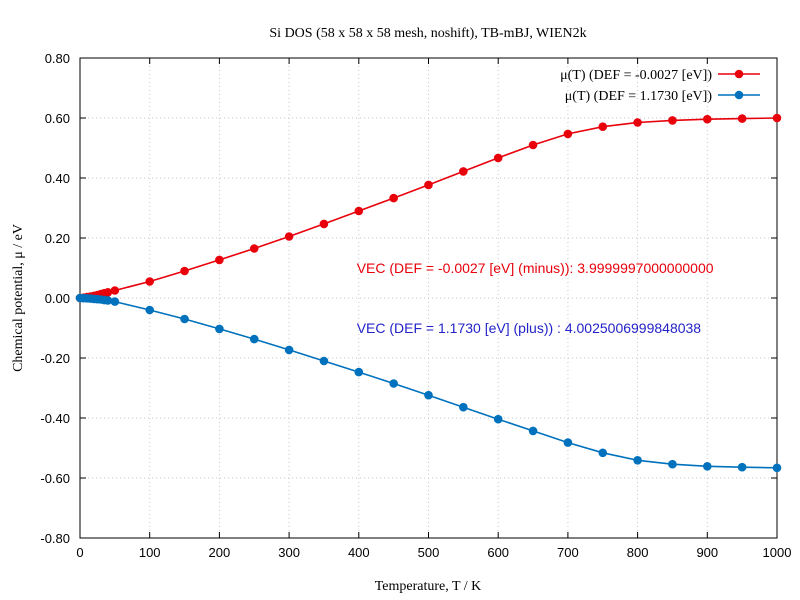  Describe the element at coordinates (79, 552) in the screenshot. I see `x-tick-label: 0` at that location.